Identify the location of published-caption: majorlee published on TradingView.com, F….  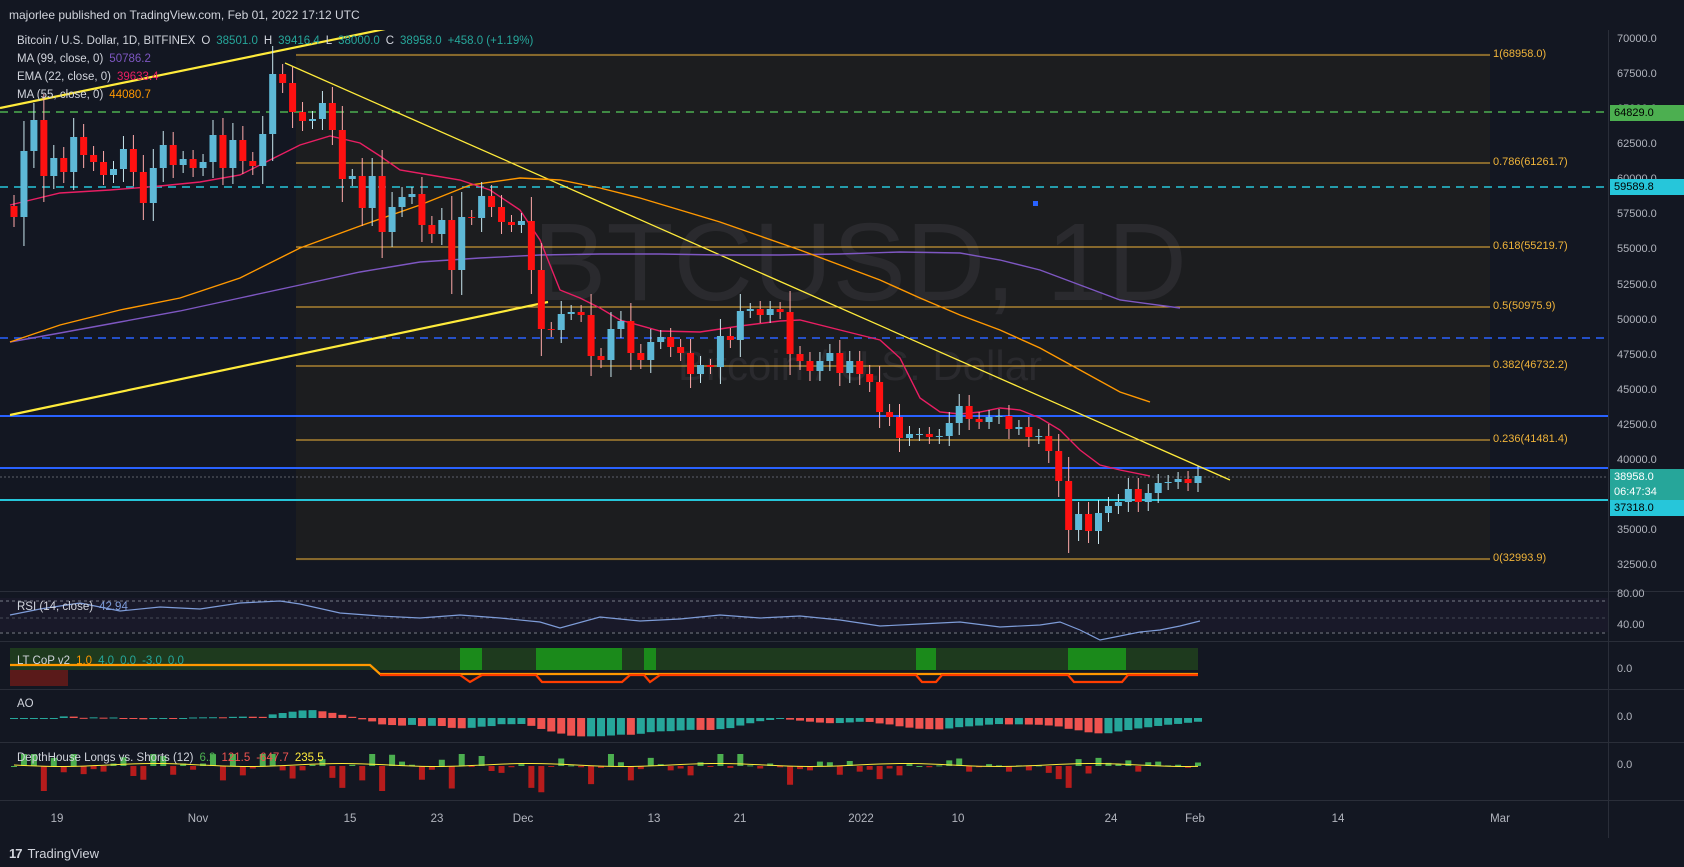
(184, 15).